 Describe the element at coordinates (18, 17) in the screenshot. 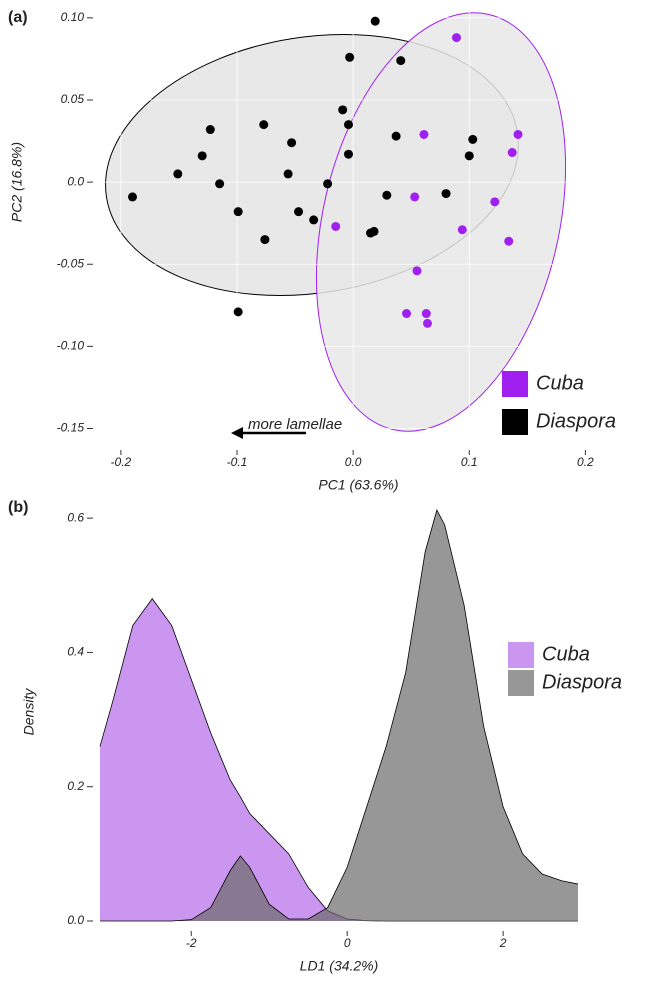

I see `panel-label: (a)` at that location.